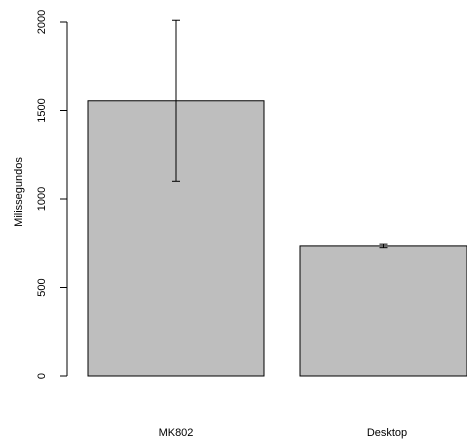  What do you see at coordinates (42, 22) in the screenshot?
I see `y-tick-label: 2000` at bounding box center [42, 22].